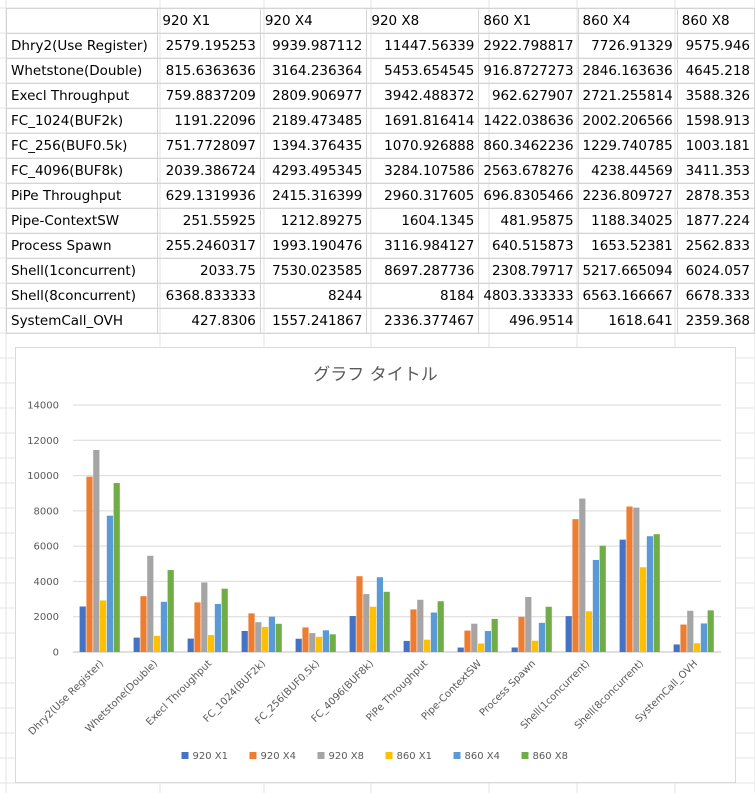 This screenshot has height=793, width=755. I want to click on value-cell: 2039.386724, so click(209, 171).